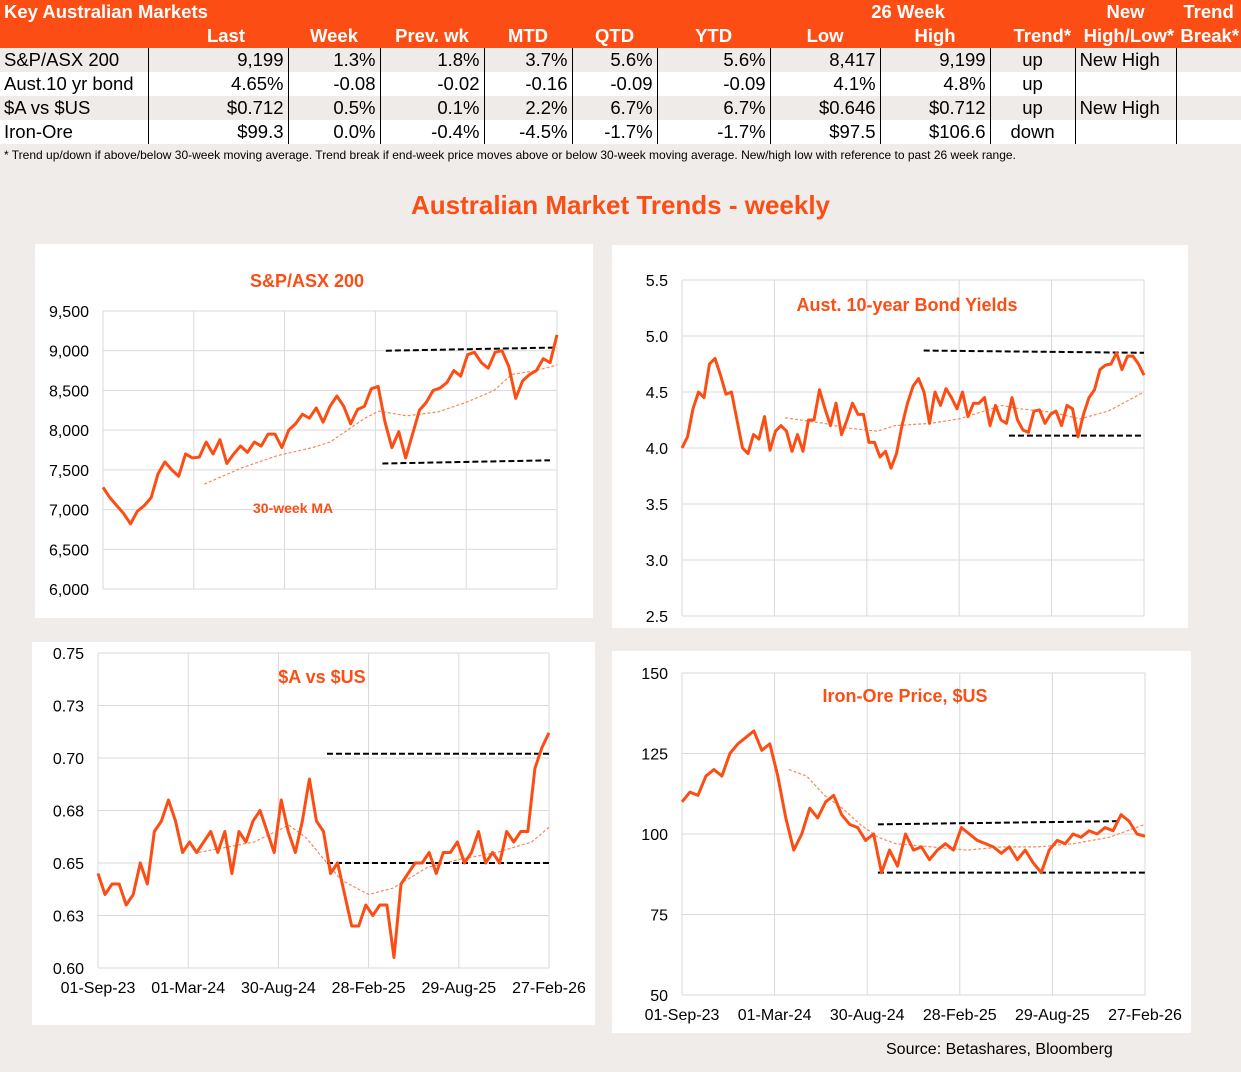 Image resolution: width=1241 pixels, height=1072 pixels. I want to click on chart-title: S&P/ASX 200, so click(307, 281).